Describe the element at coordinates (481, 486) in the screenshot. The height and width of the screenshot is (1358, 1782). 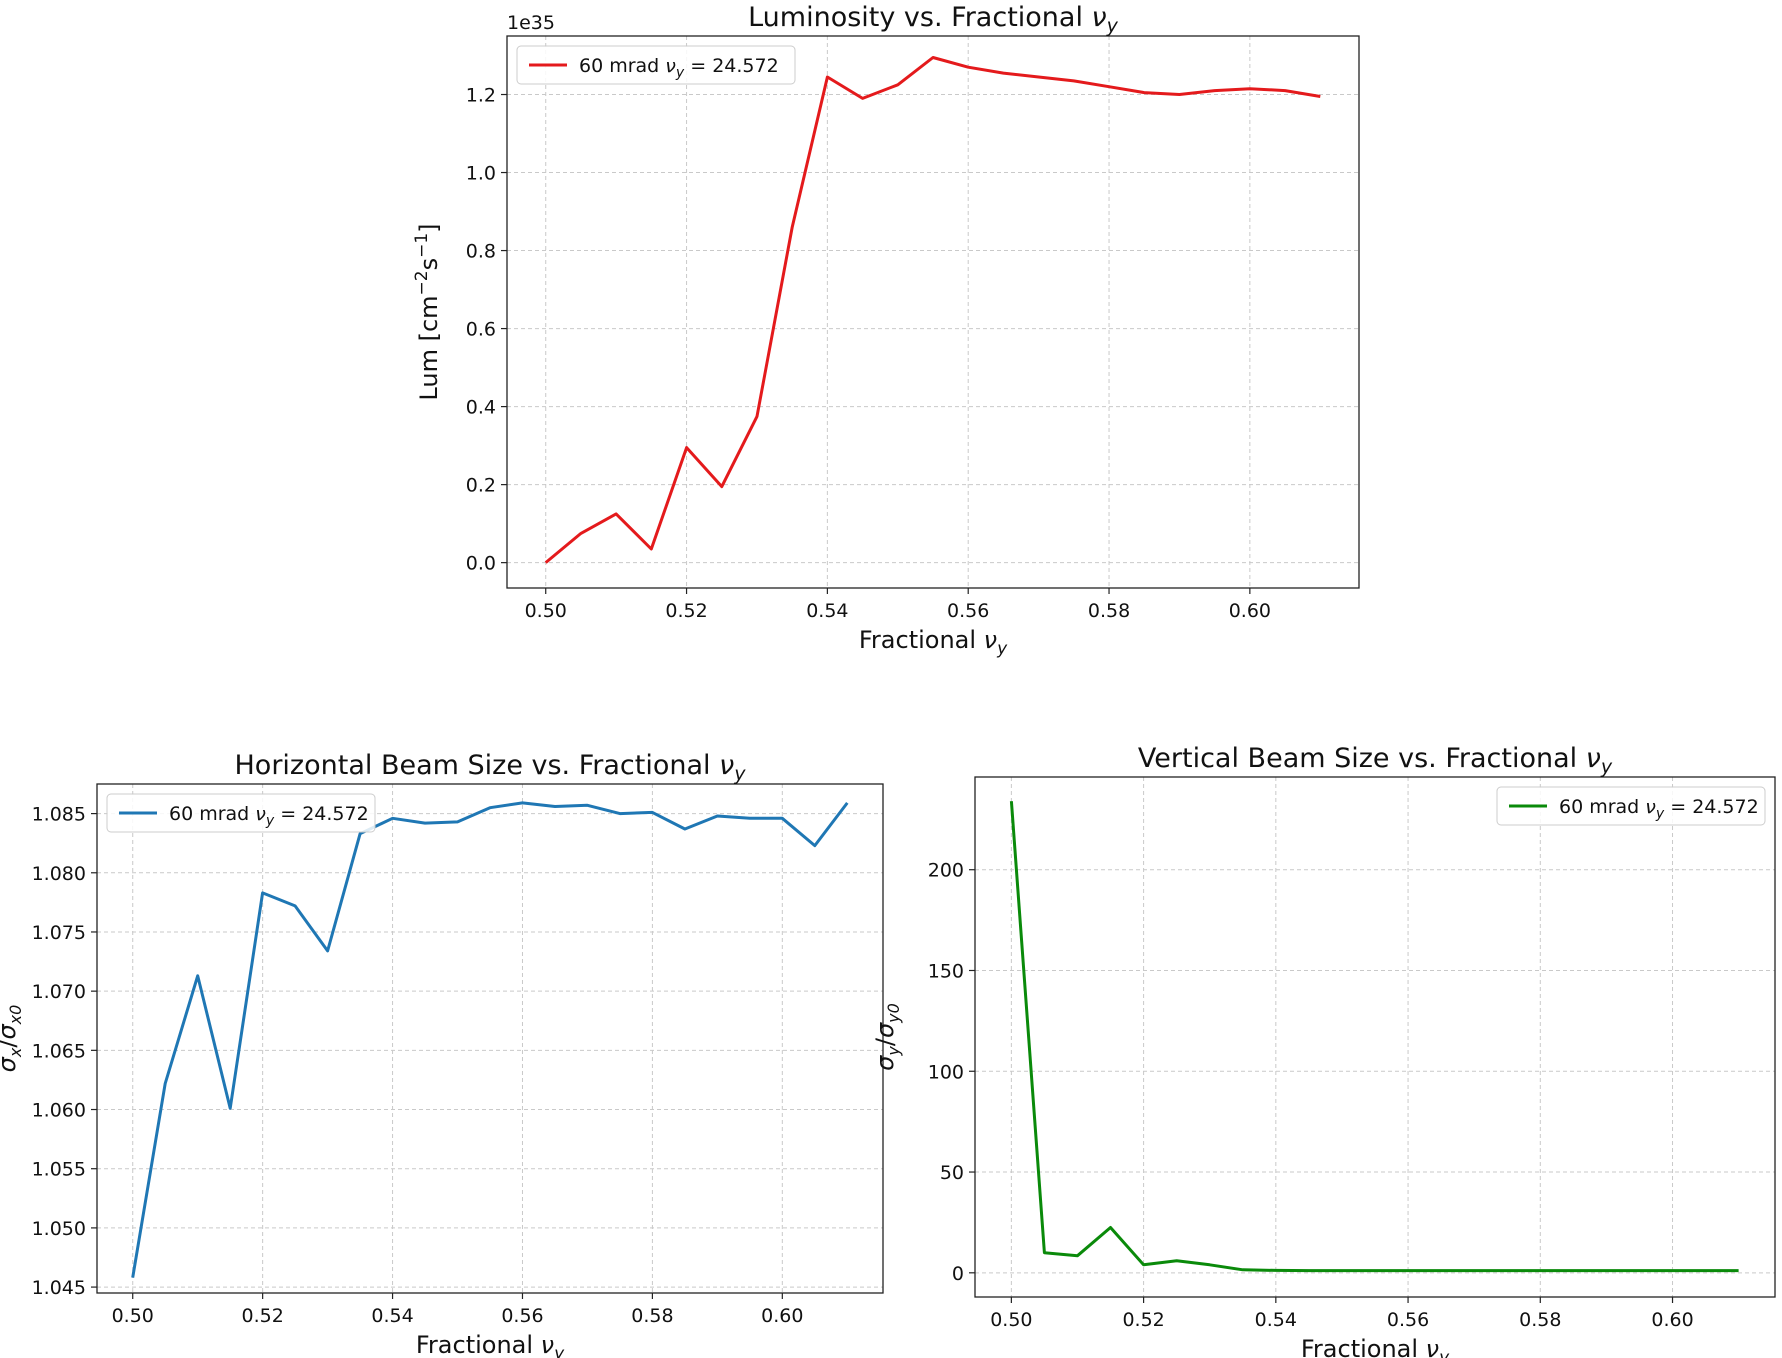
I see `luminosity-y-tick-label: 0.2` at that location.